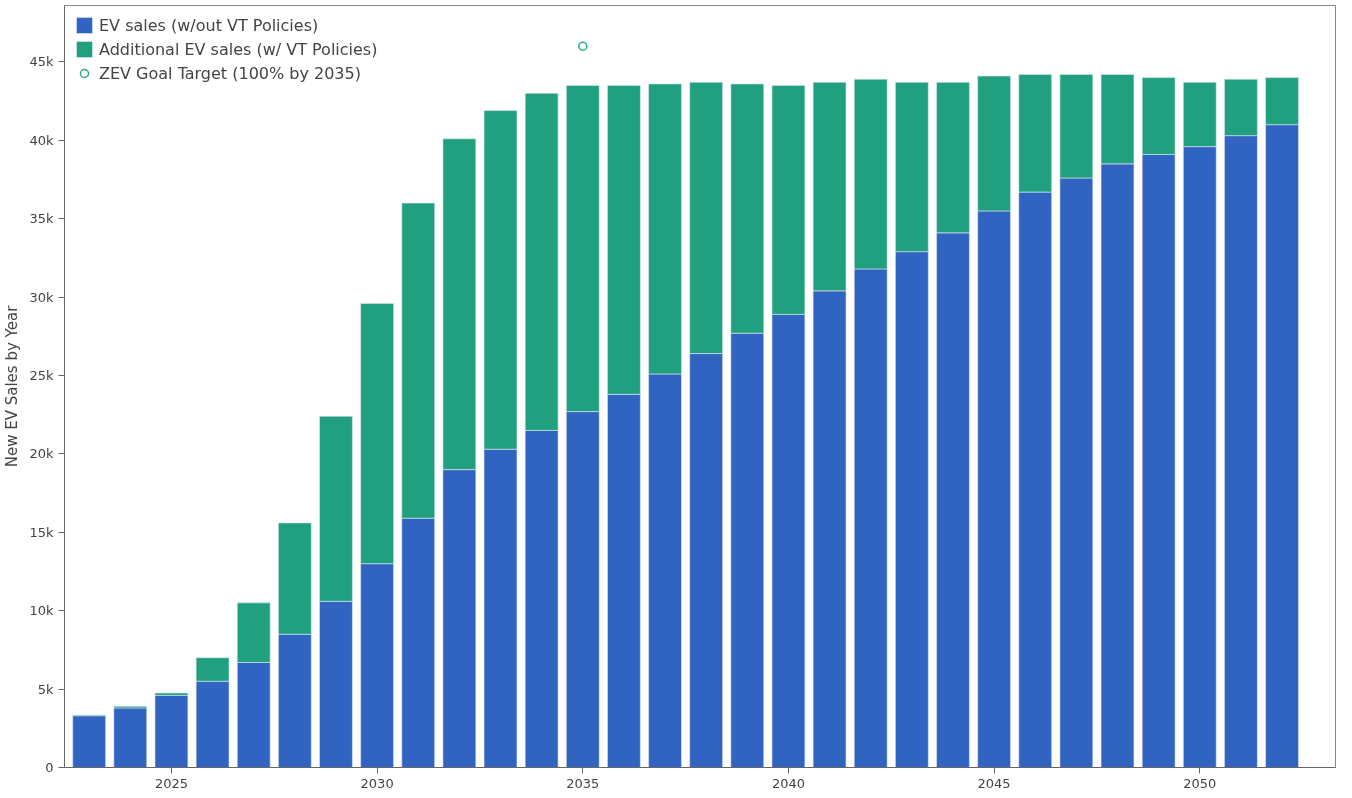  What do you see at coordinates (41, 454) in the screenshot?
I see `y-tick-label: 20k` at bounding box center [41, 454].